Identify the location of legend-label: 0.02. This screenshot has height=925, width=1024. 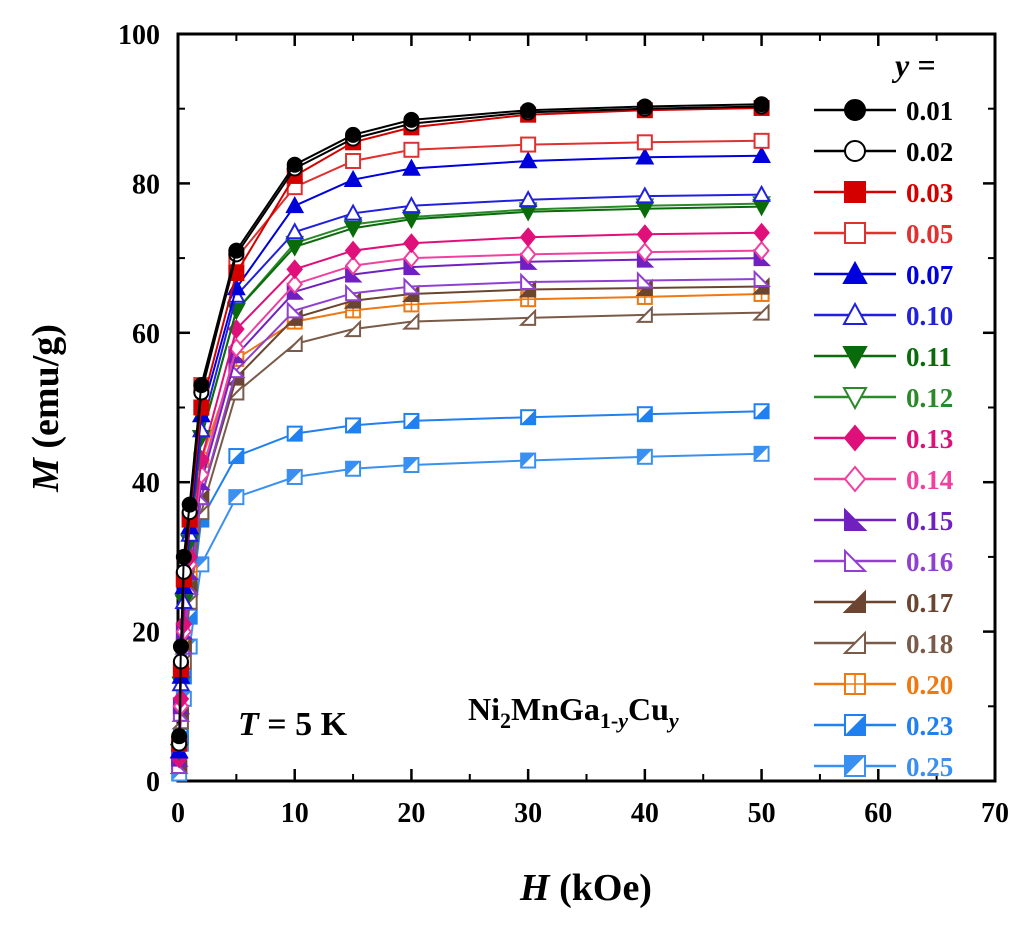
(929, 152).